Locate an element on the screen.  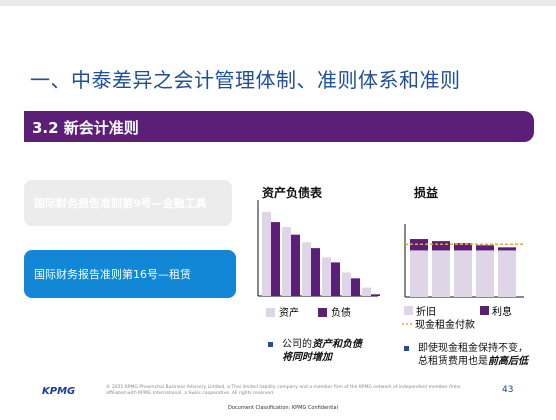
bullet1-line2: 将同时增加 is located at coordinates (307, 357).